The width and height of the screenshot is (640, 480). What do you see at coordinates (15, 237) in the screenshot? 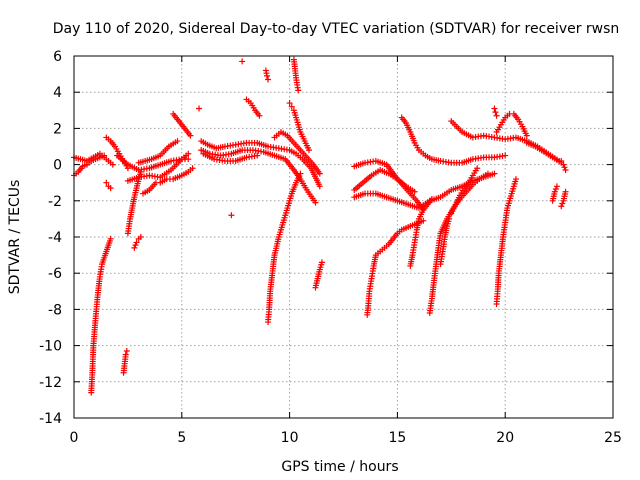
I see `y-axis-label: SDTVAR / TECUs` at bounding box center [15, 237].